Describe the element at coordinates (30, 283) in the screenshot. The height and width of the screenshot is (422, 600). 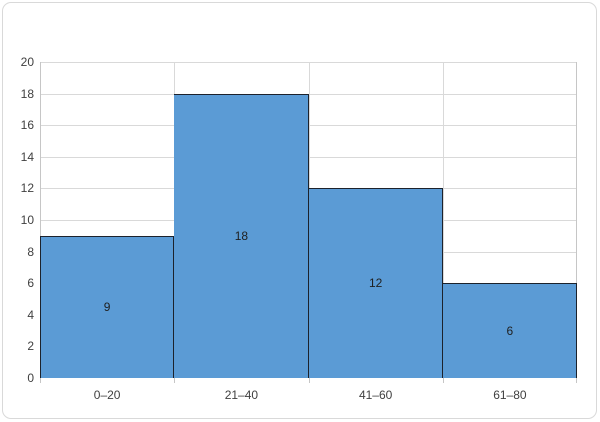
I see `y-axis-tick-label: 6` at that location.